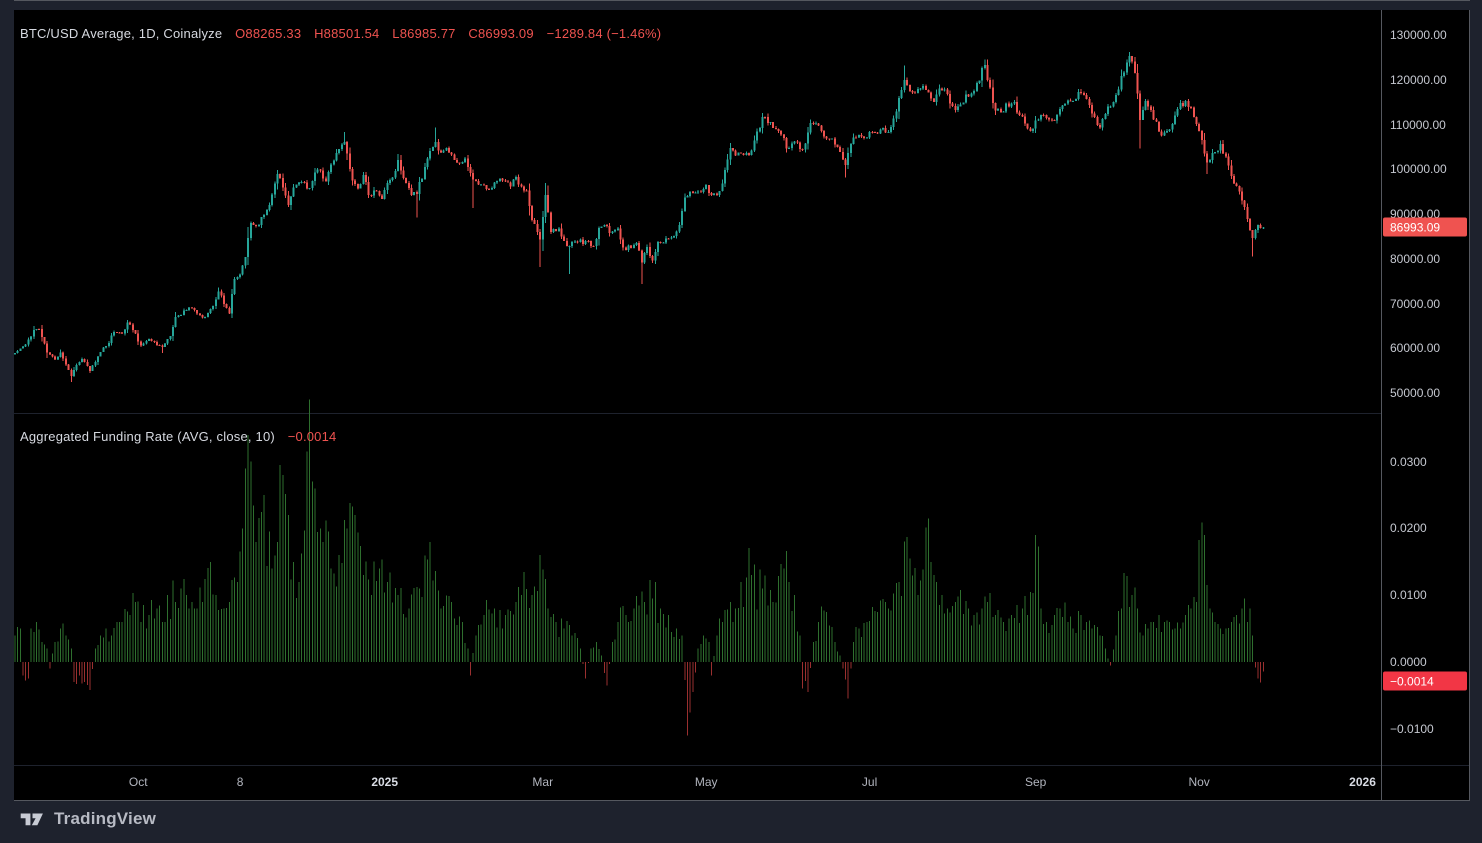 The height and width of the screenshot is (843, 1482). Describe the element at coordinates (1418, 79) in the screenshot. I see `price-tick-label: 120000.00` at that location.